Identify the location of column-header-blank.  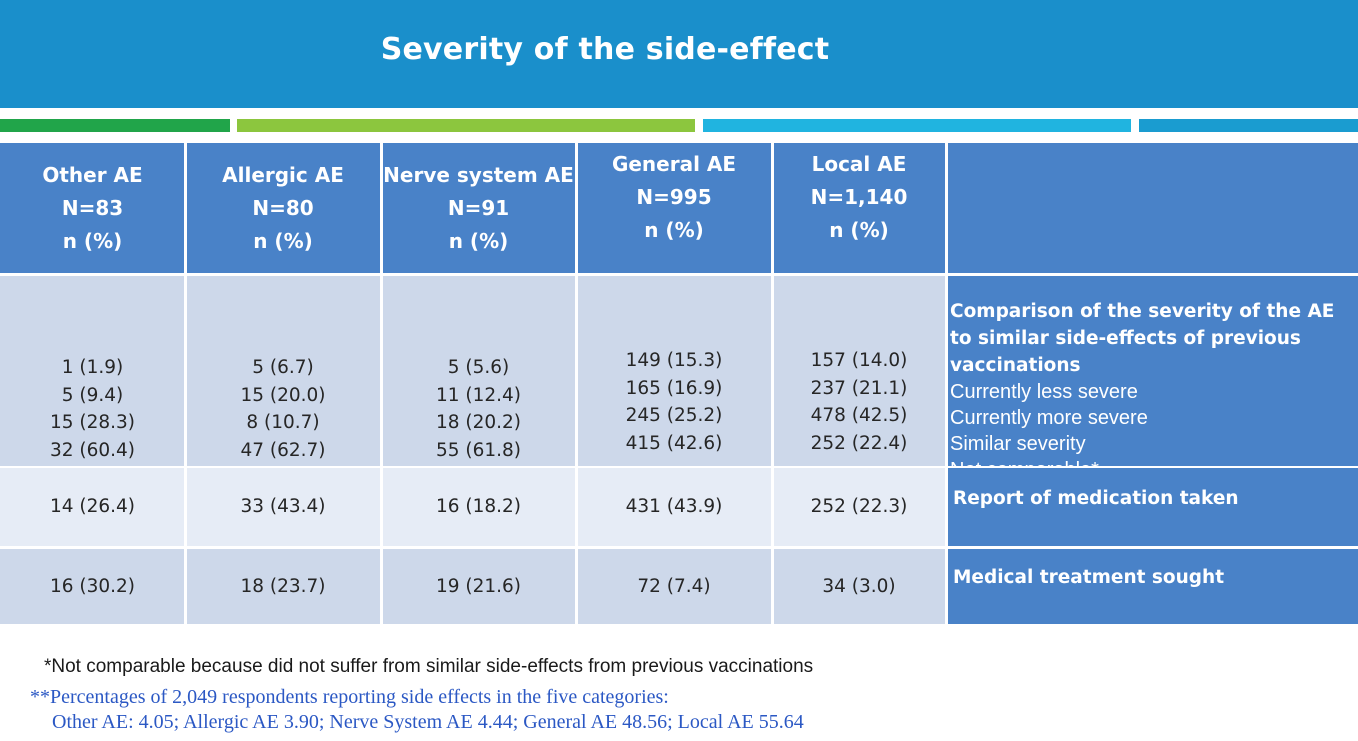
(1152, 208).